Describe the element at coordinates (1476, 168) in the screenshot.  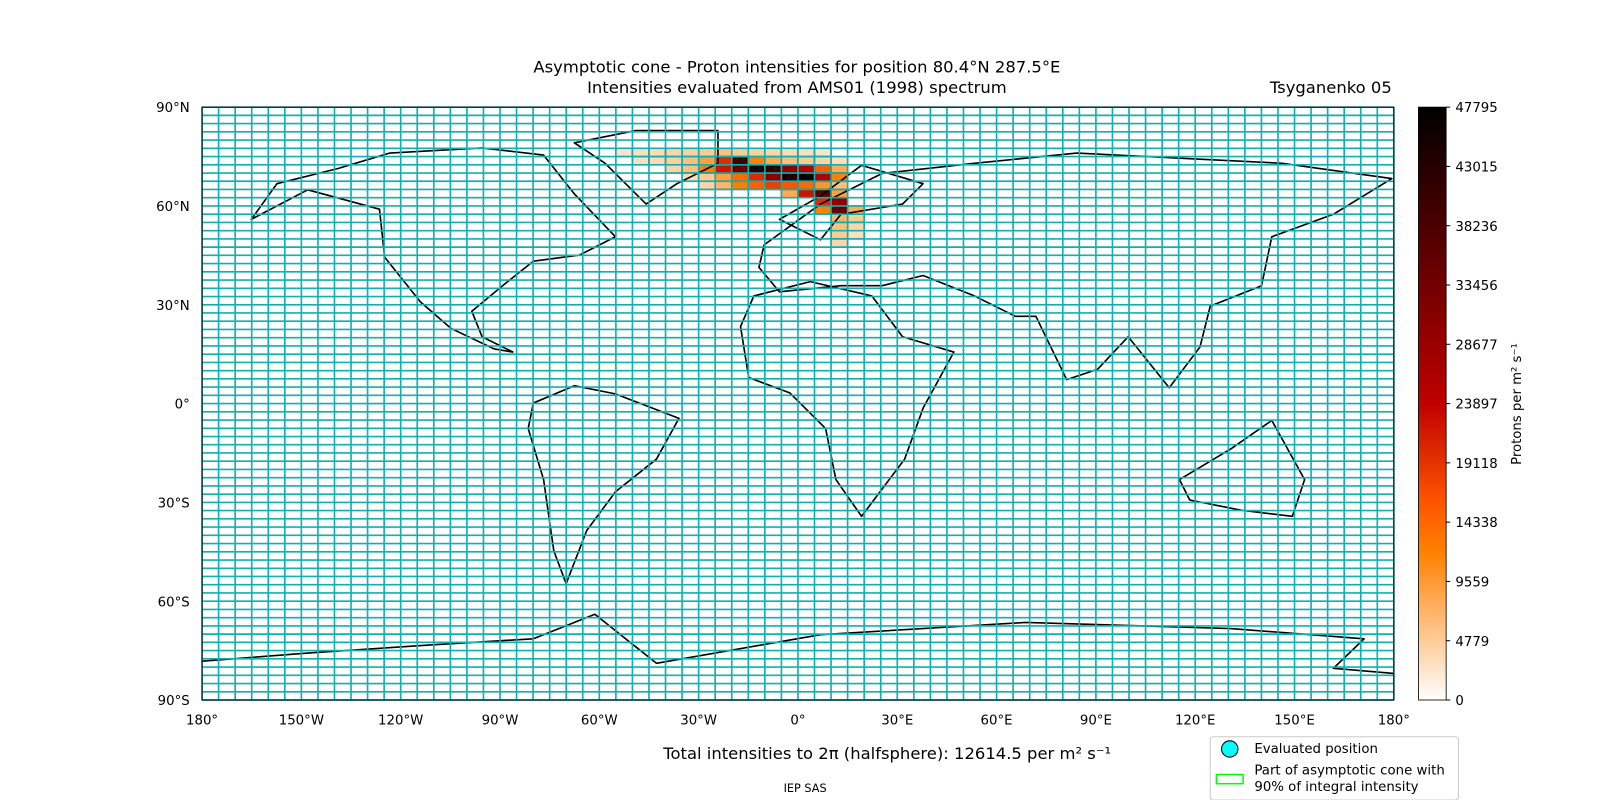
I see `colorbar-tick-label: 43015` at that location.